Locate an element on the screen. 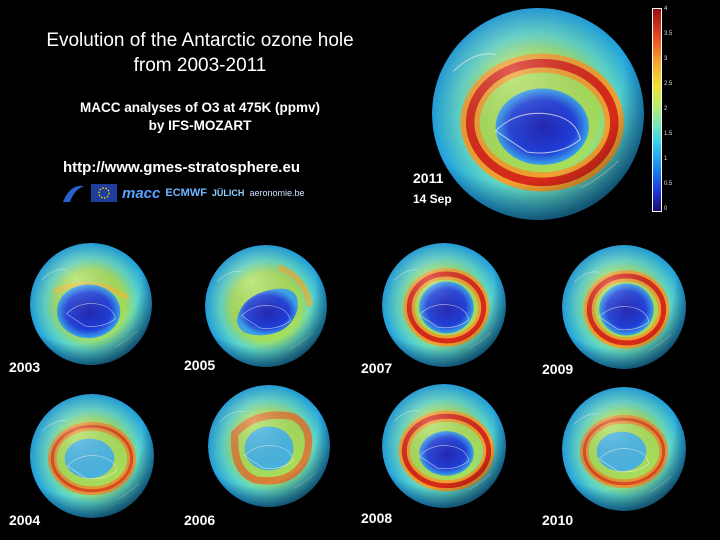  ozone-globe-2011 is located at coordinates (538, 114).